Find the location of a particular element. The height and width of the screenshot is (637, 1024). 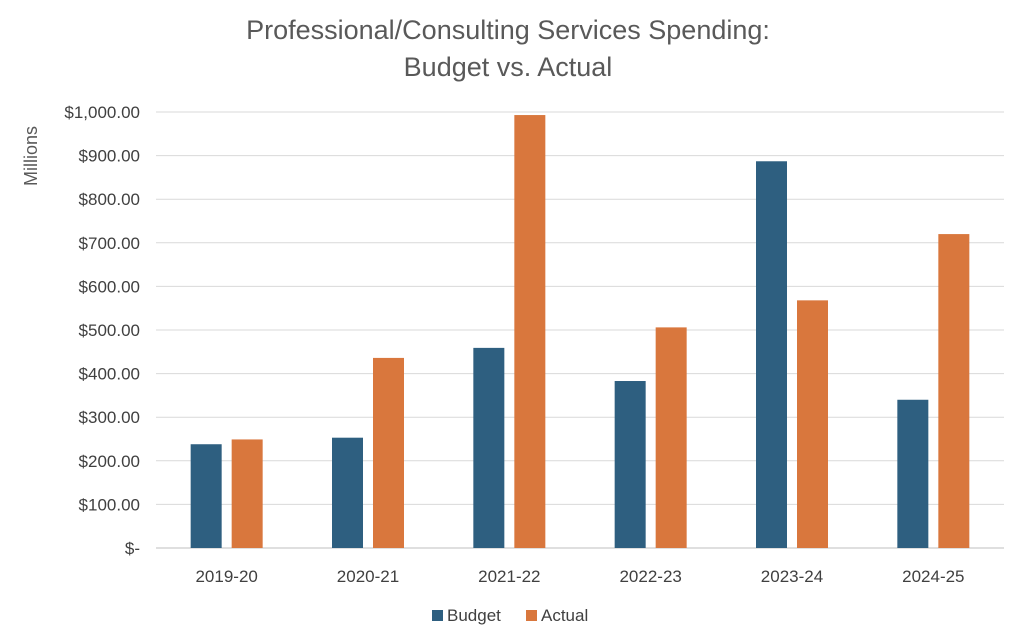

x-tick-label: 2020-21 is located at coordinates (368, 576).